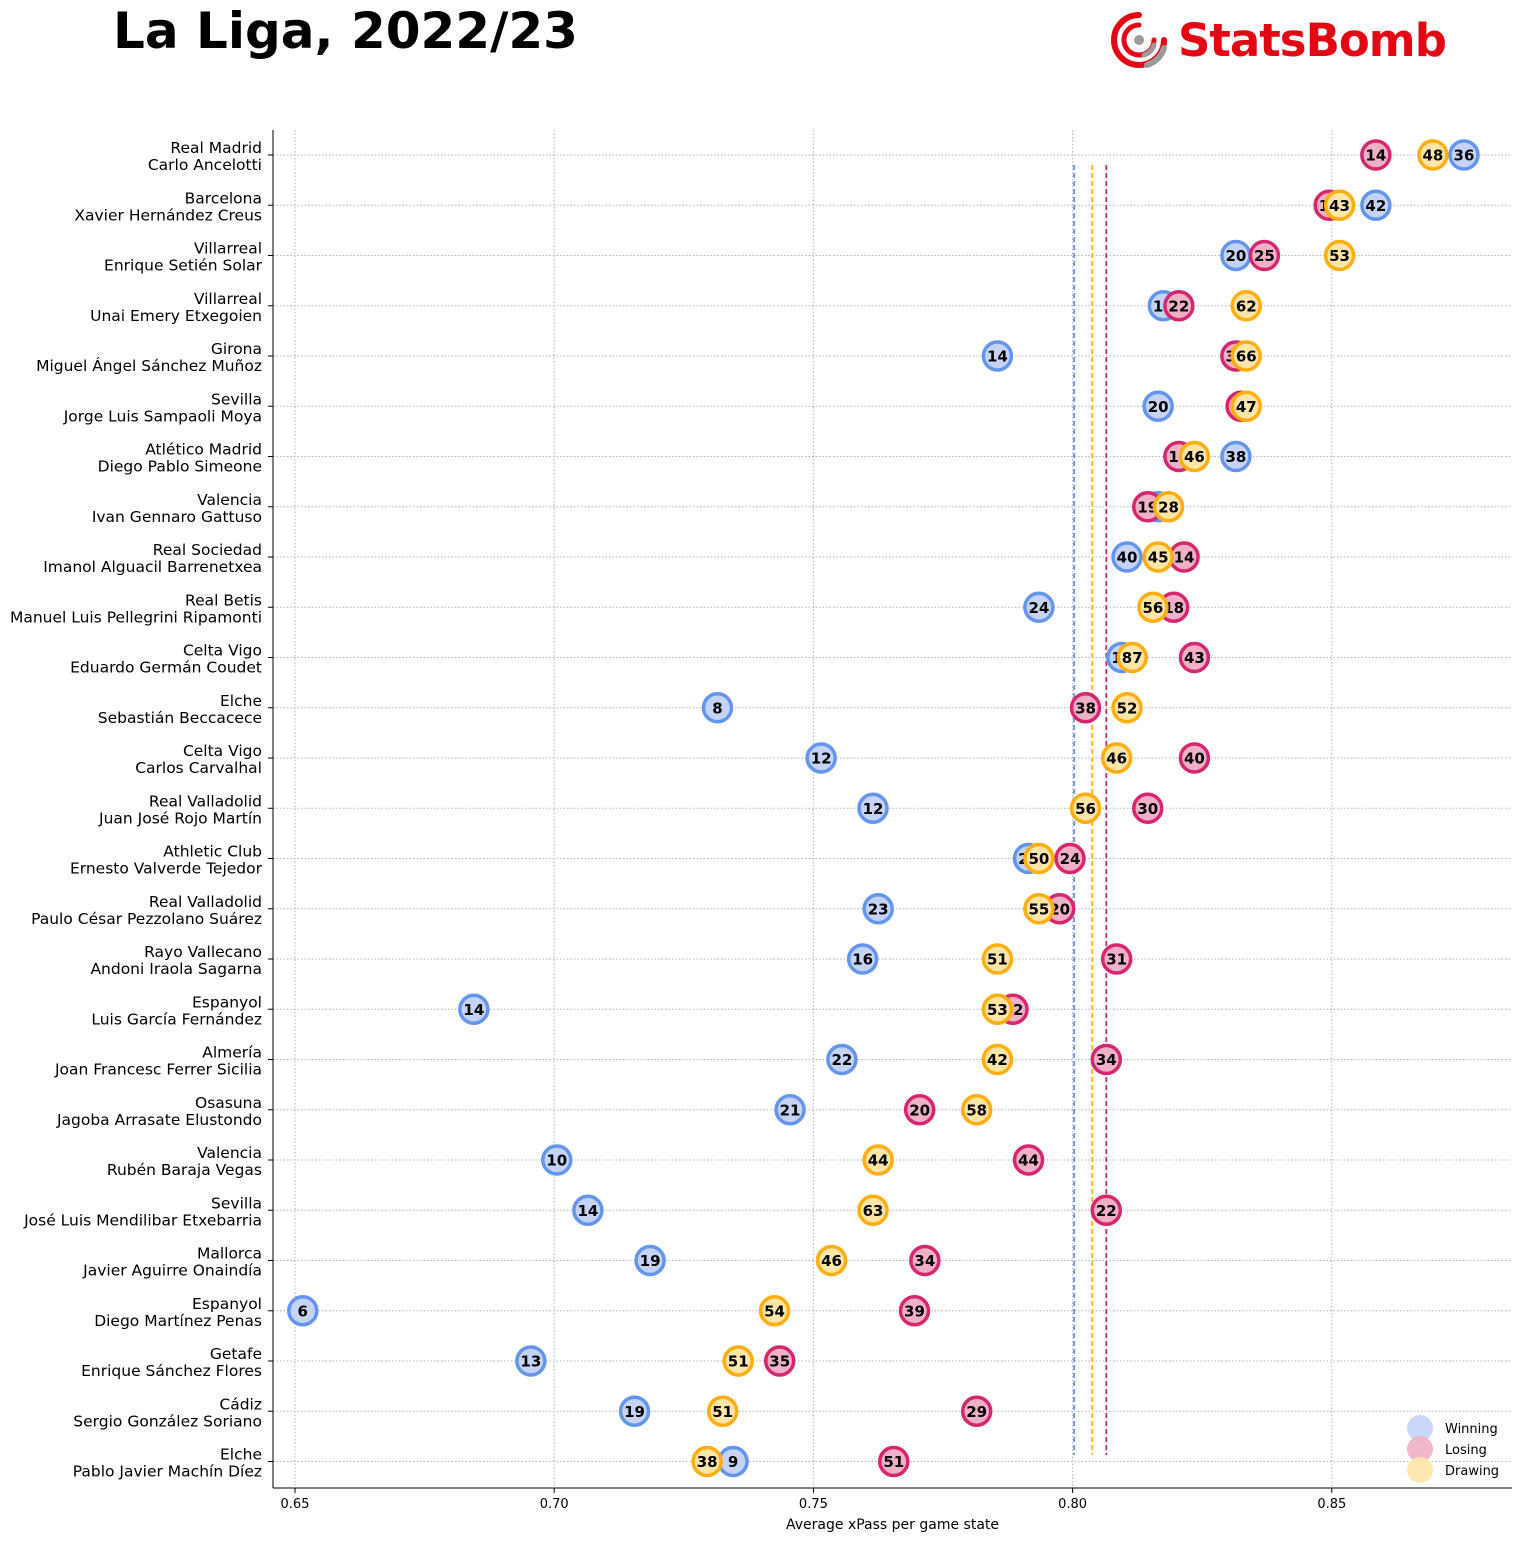  What do you see at coordinates (227, 1002) in the screenshot?
I see `y-tick-label-team: Espanyol` at bounding box center [227, 1002].